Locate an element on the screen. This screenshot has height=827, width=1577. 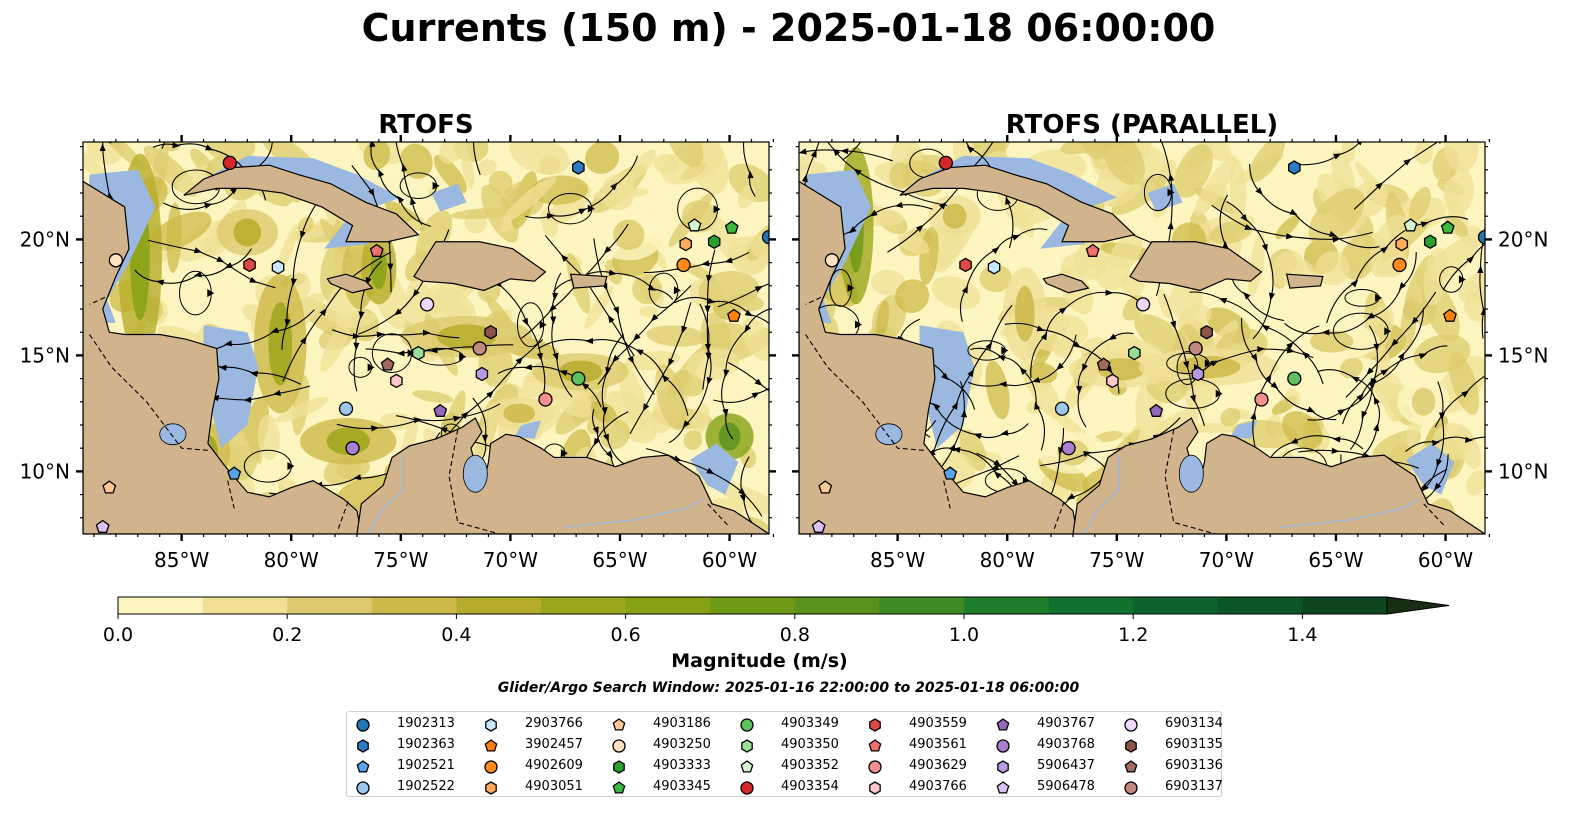
panel-title: RTOFS (PARALLEL) is located at coordinates (1142, 125).